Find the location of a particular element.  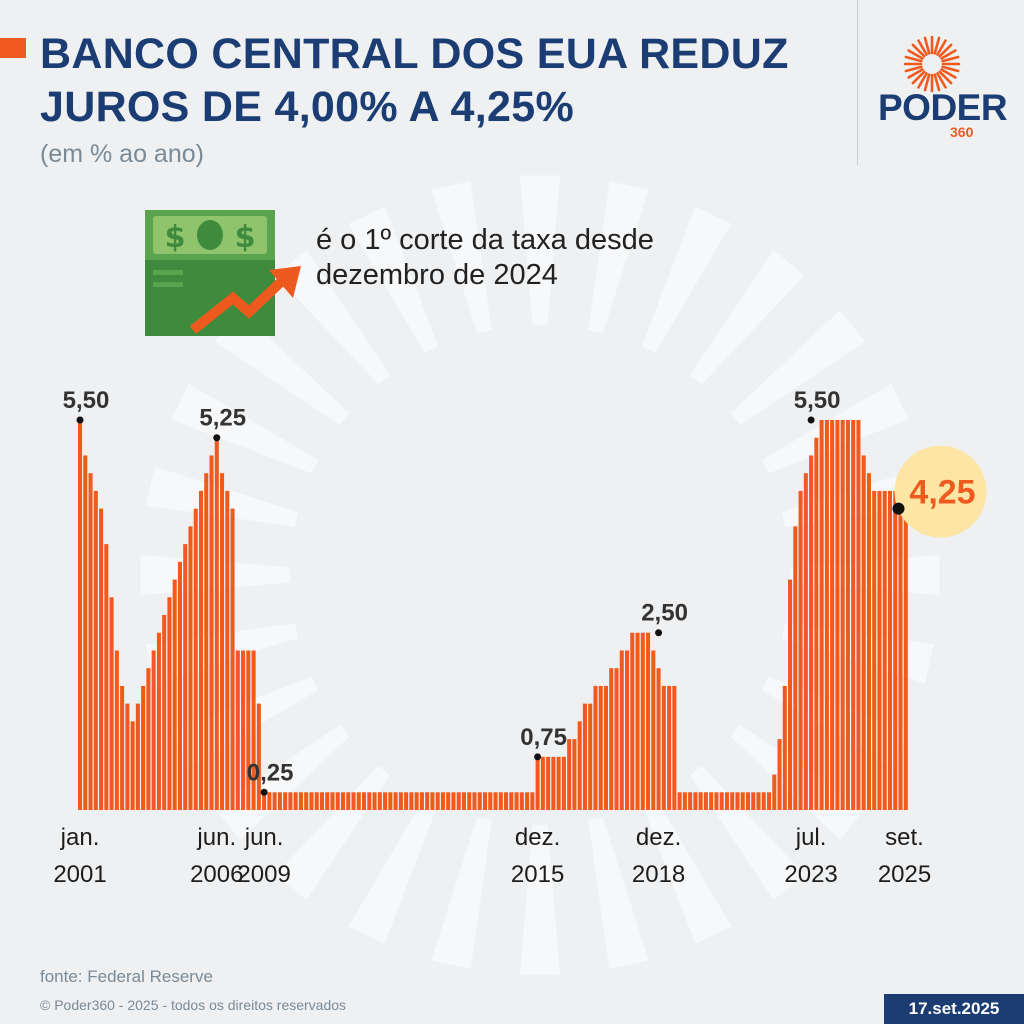

data-point is located at coordinates (80, 420).